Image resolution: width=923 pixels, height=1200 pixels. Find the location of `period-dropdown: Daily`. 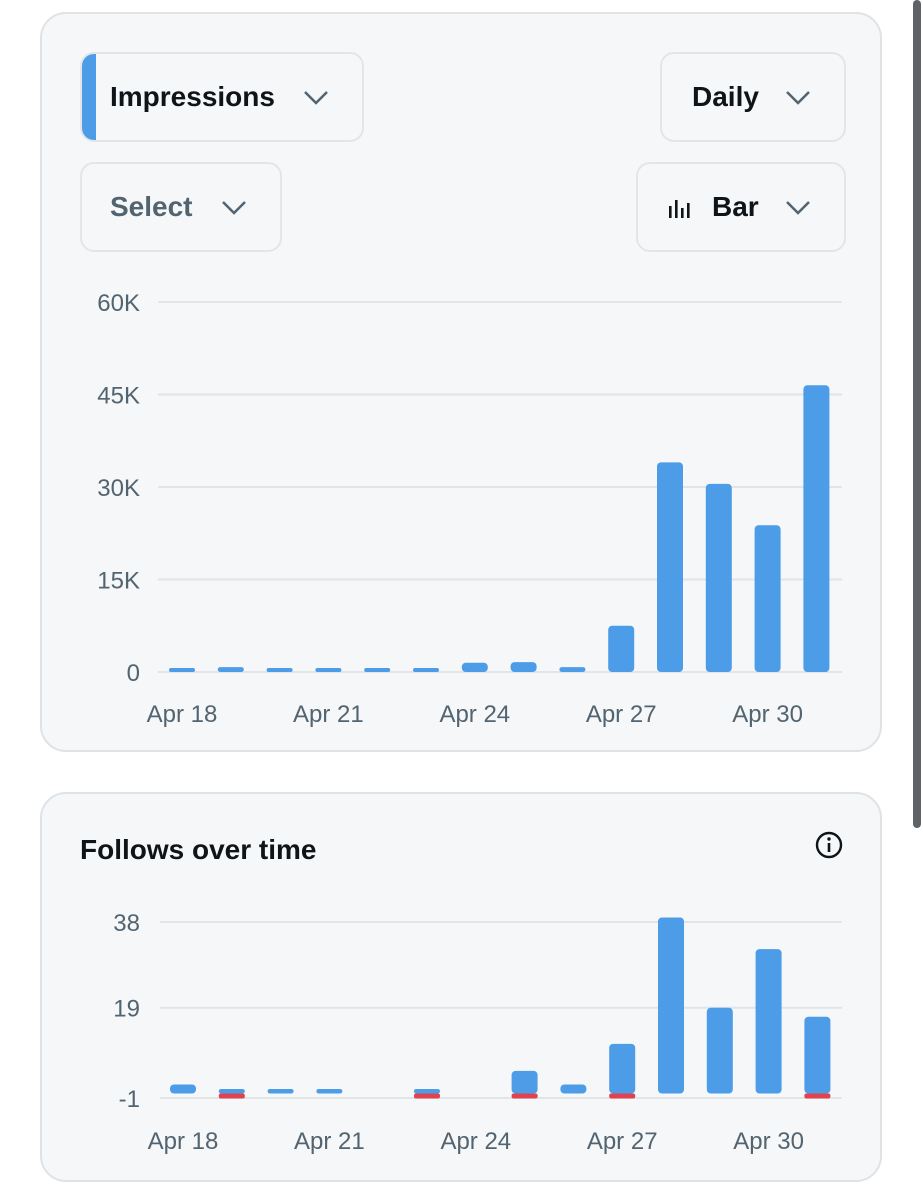

period-dropdown: Daily is located at coordinates (753, 97).